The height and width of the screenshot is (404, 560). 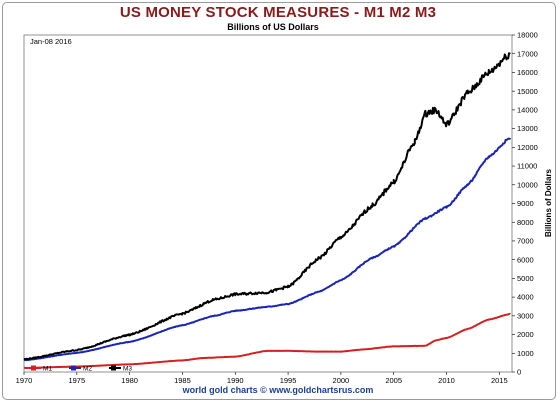 I want to click on y-tick-label: 6000, so click(x=525, y=259).